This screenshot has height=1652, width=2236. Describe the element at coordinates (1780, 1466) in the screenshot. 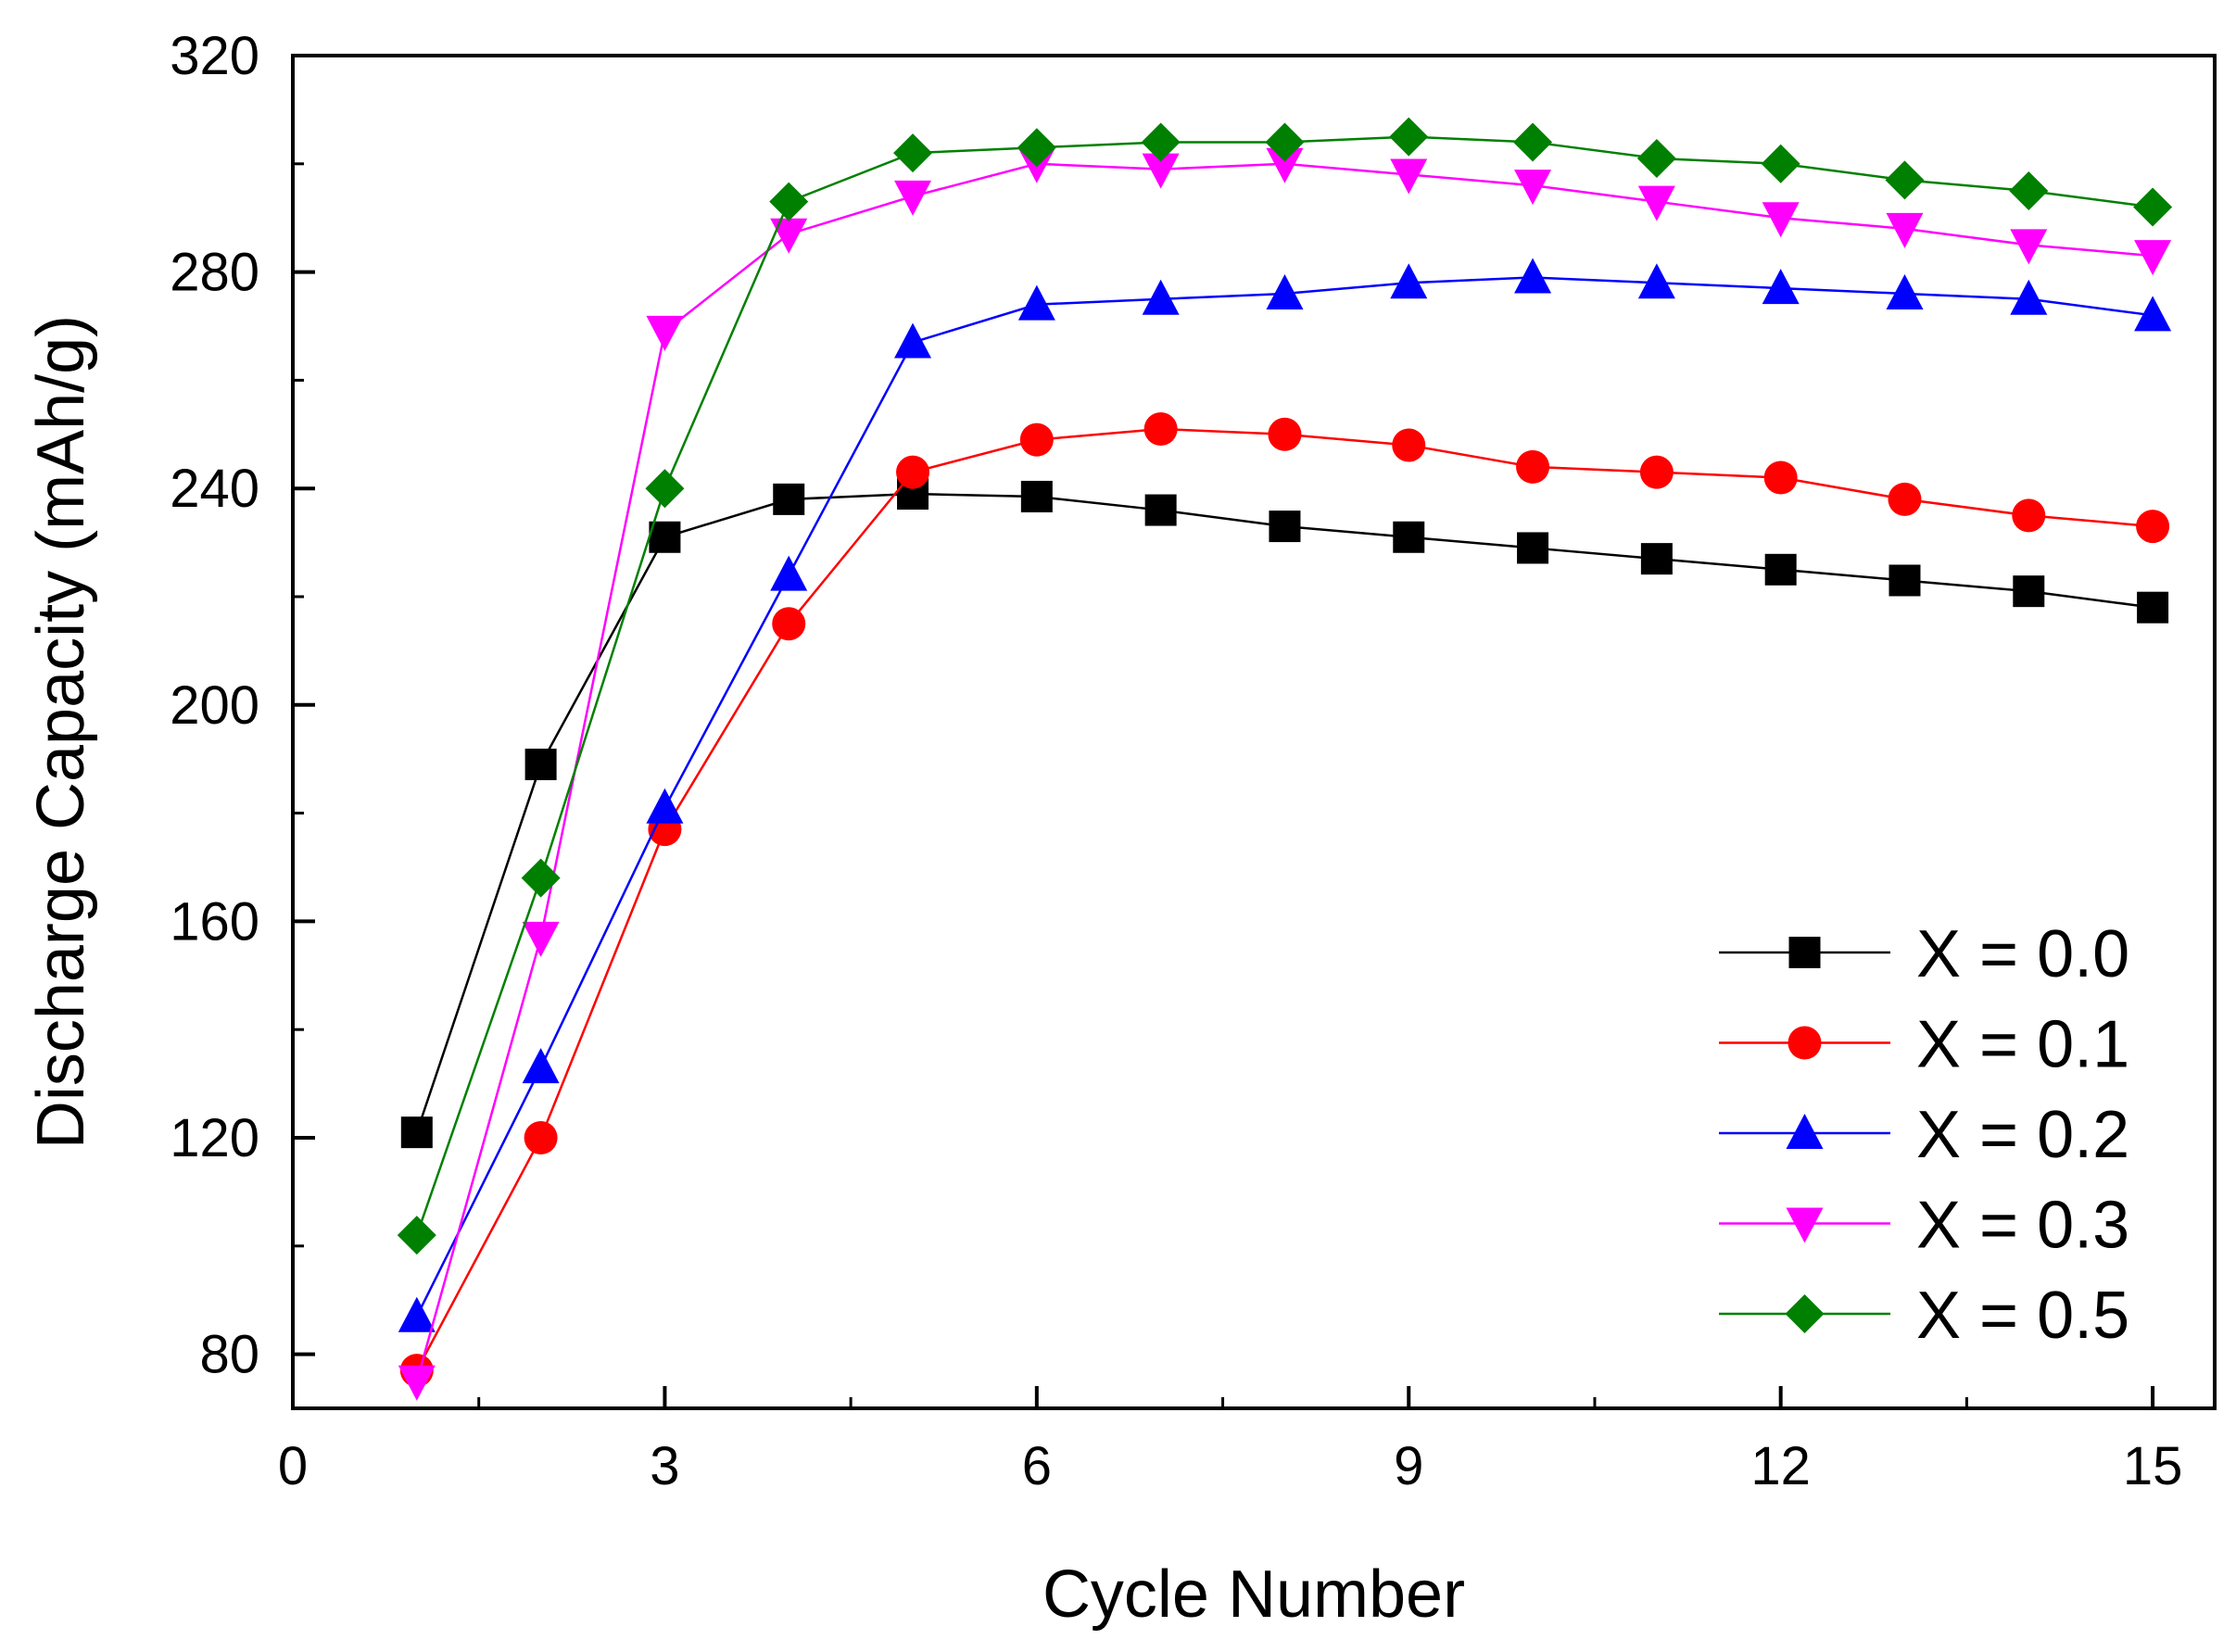

I see `x-tick-label: 12` at that location.